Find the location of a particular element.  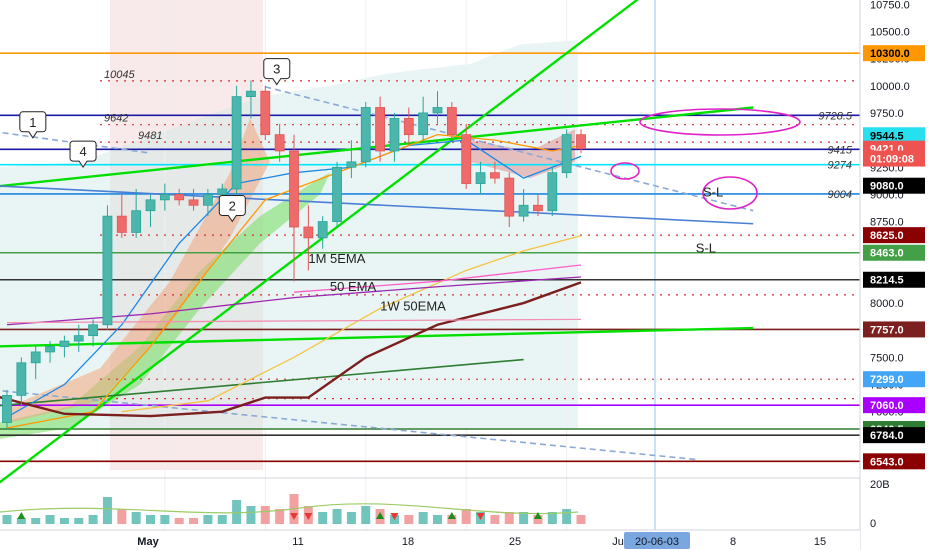

volume-pane is located at coordinates (293, 509).